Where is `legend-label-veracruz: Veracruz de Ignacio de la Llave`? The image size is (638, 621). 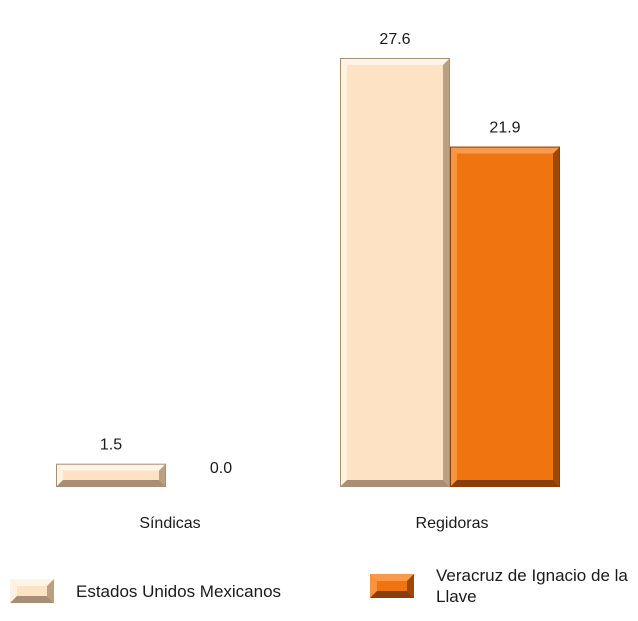 legend-label-veracruz: Veracruz de Ignacio de la Llave is located at coordinates (532, 586).